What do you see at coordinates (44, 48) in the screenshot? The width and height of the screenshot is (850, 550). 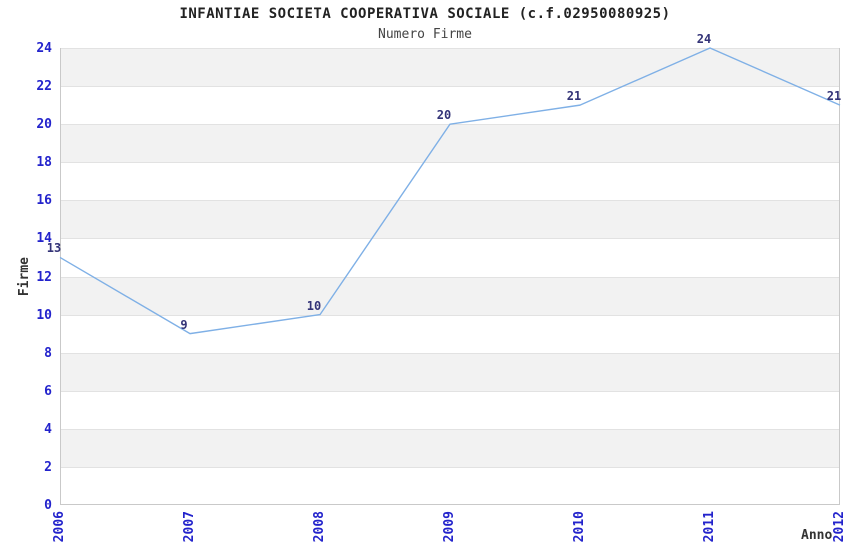 I see `y-tick-label: 24` at bounding box center [44, 48].